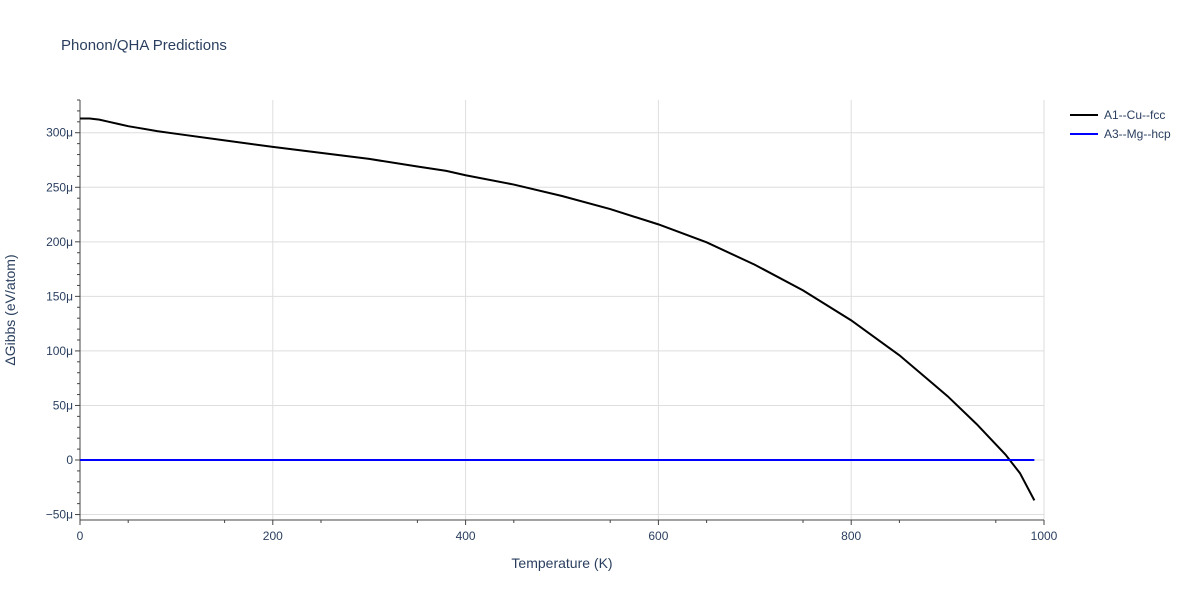 This screenshot has height=600, width=1200. I want to click on x-tick-label: 600, so click(658, 536).